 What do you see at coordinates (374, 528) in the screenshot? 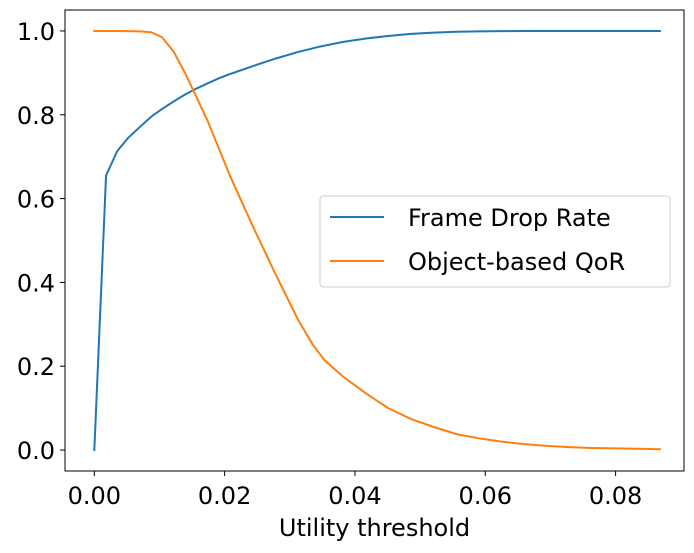
I see `x-axis-label: Utility threshold` at bounding box center [374, 528].